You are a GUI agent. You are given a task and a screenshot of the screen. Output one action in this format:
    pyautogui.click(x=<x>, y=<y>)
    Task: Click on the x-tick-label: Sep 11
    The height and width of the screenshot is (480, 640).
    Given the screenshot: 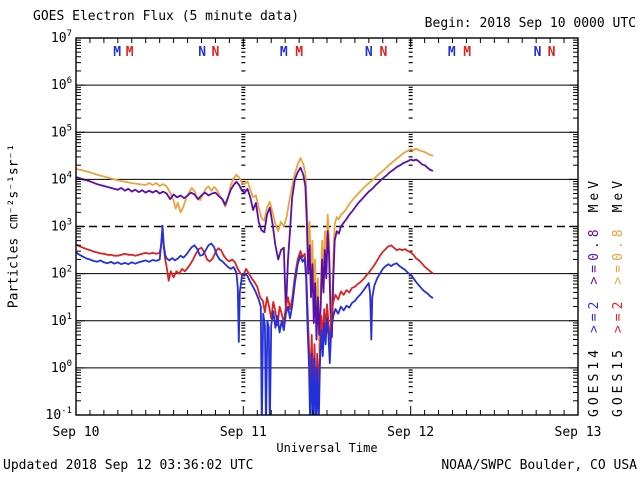 What is the action you would take?
    pyautogui.click(x=243, y=432)
    